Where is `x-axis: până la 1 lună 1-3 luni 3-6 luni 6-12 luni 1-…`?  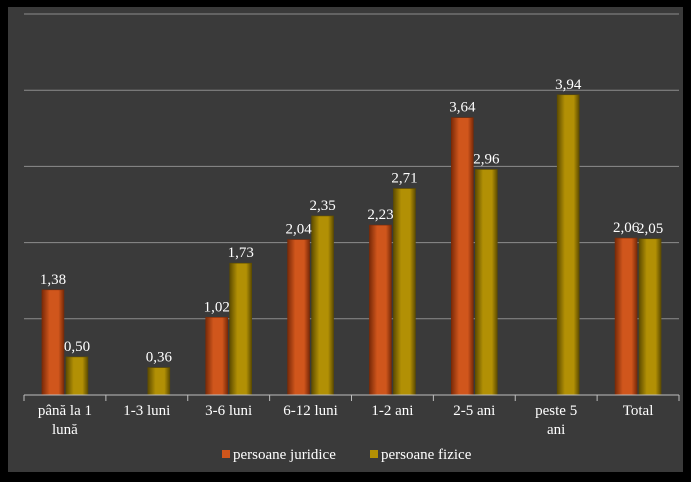
x-axis: până la 1 lună 1-3 luni 3-6 luni 6-12 luni 1-… is located at coordinates (351, 416).